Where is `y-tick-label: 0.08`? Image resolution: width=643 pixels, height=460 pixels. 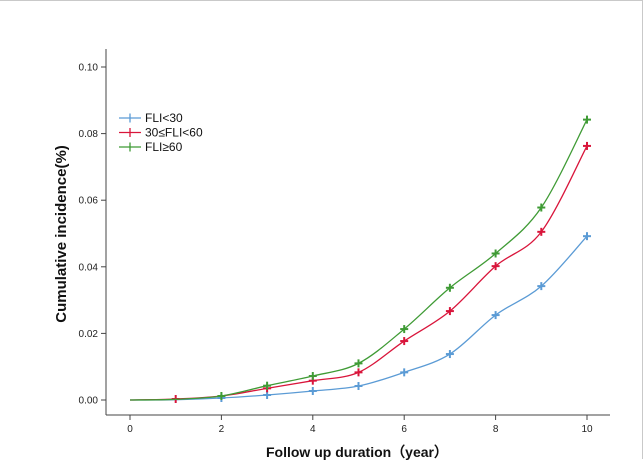
y-tick-label: 0.08 is located at coordinates (89, 134).